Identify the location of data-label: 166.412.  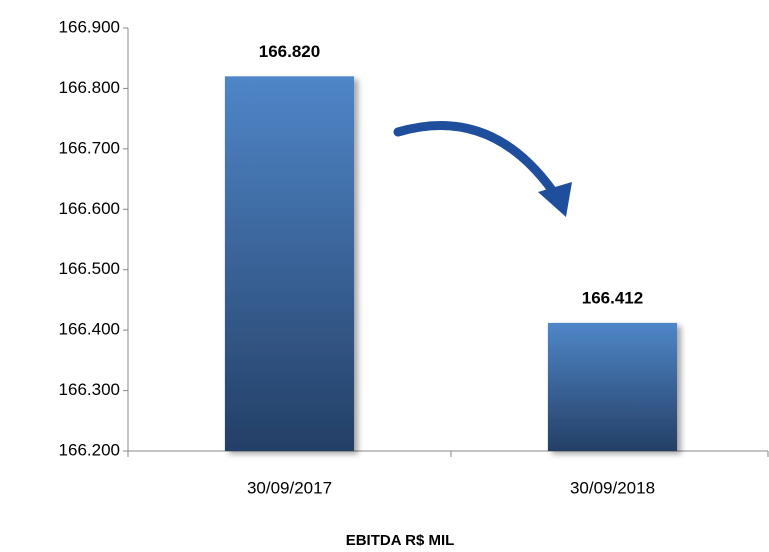
(612, 297).